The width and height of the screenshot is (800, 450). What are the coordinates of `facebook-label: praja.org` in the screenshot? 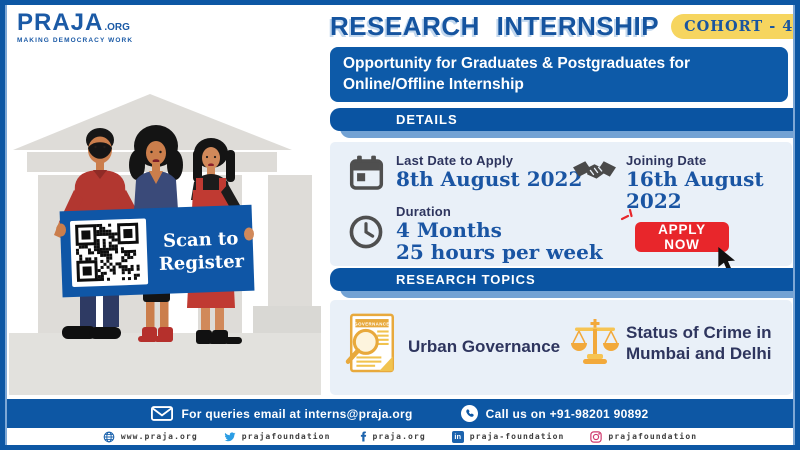 It's located at (399, 436).